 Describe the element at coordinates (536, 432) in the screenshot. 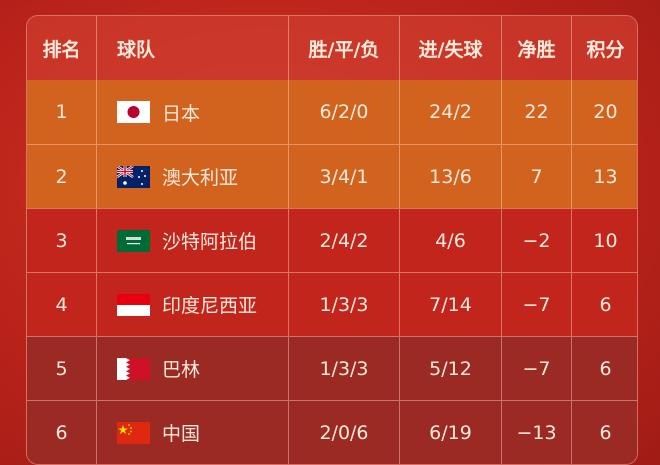

I see `goal-diff-cell: −13` at that location.